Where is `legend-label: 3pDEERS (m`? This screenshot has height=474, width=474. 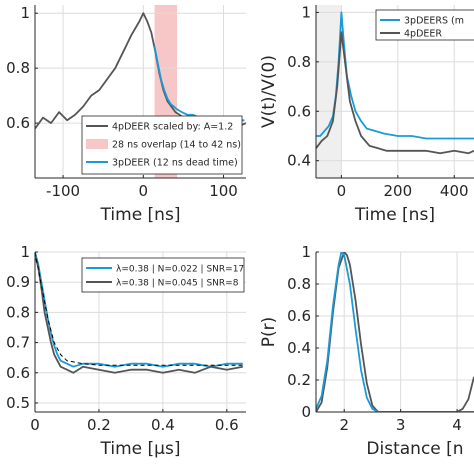 legend-label: 3pDEERS (m is located at coordinates (434, 21).